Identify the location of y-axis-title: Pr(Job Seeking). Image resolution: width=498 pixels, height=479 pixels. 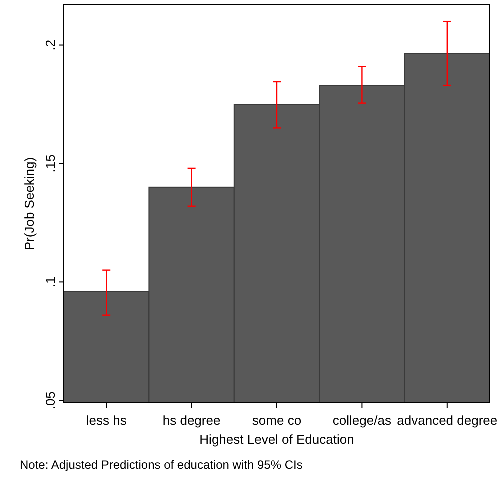
(29, 204).